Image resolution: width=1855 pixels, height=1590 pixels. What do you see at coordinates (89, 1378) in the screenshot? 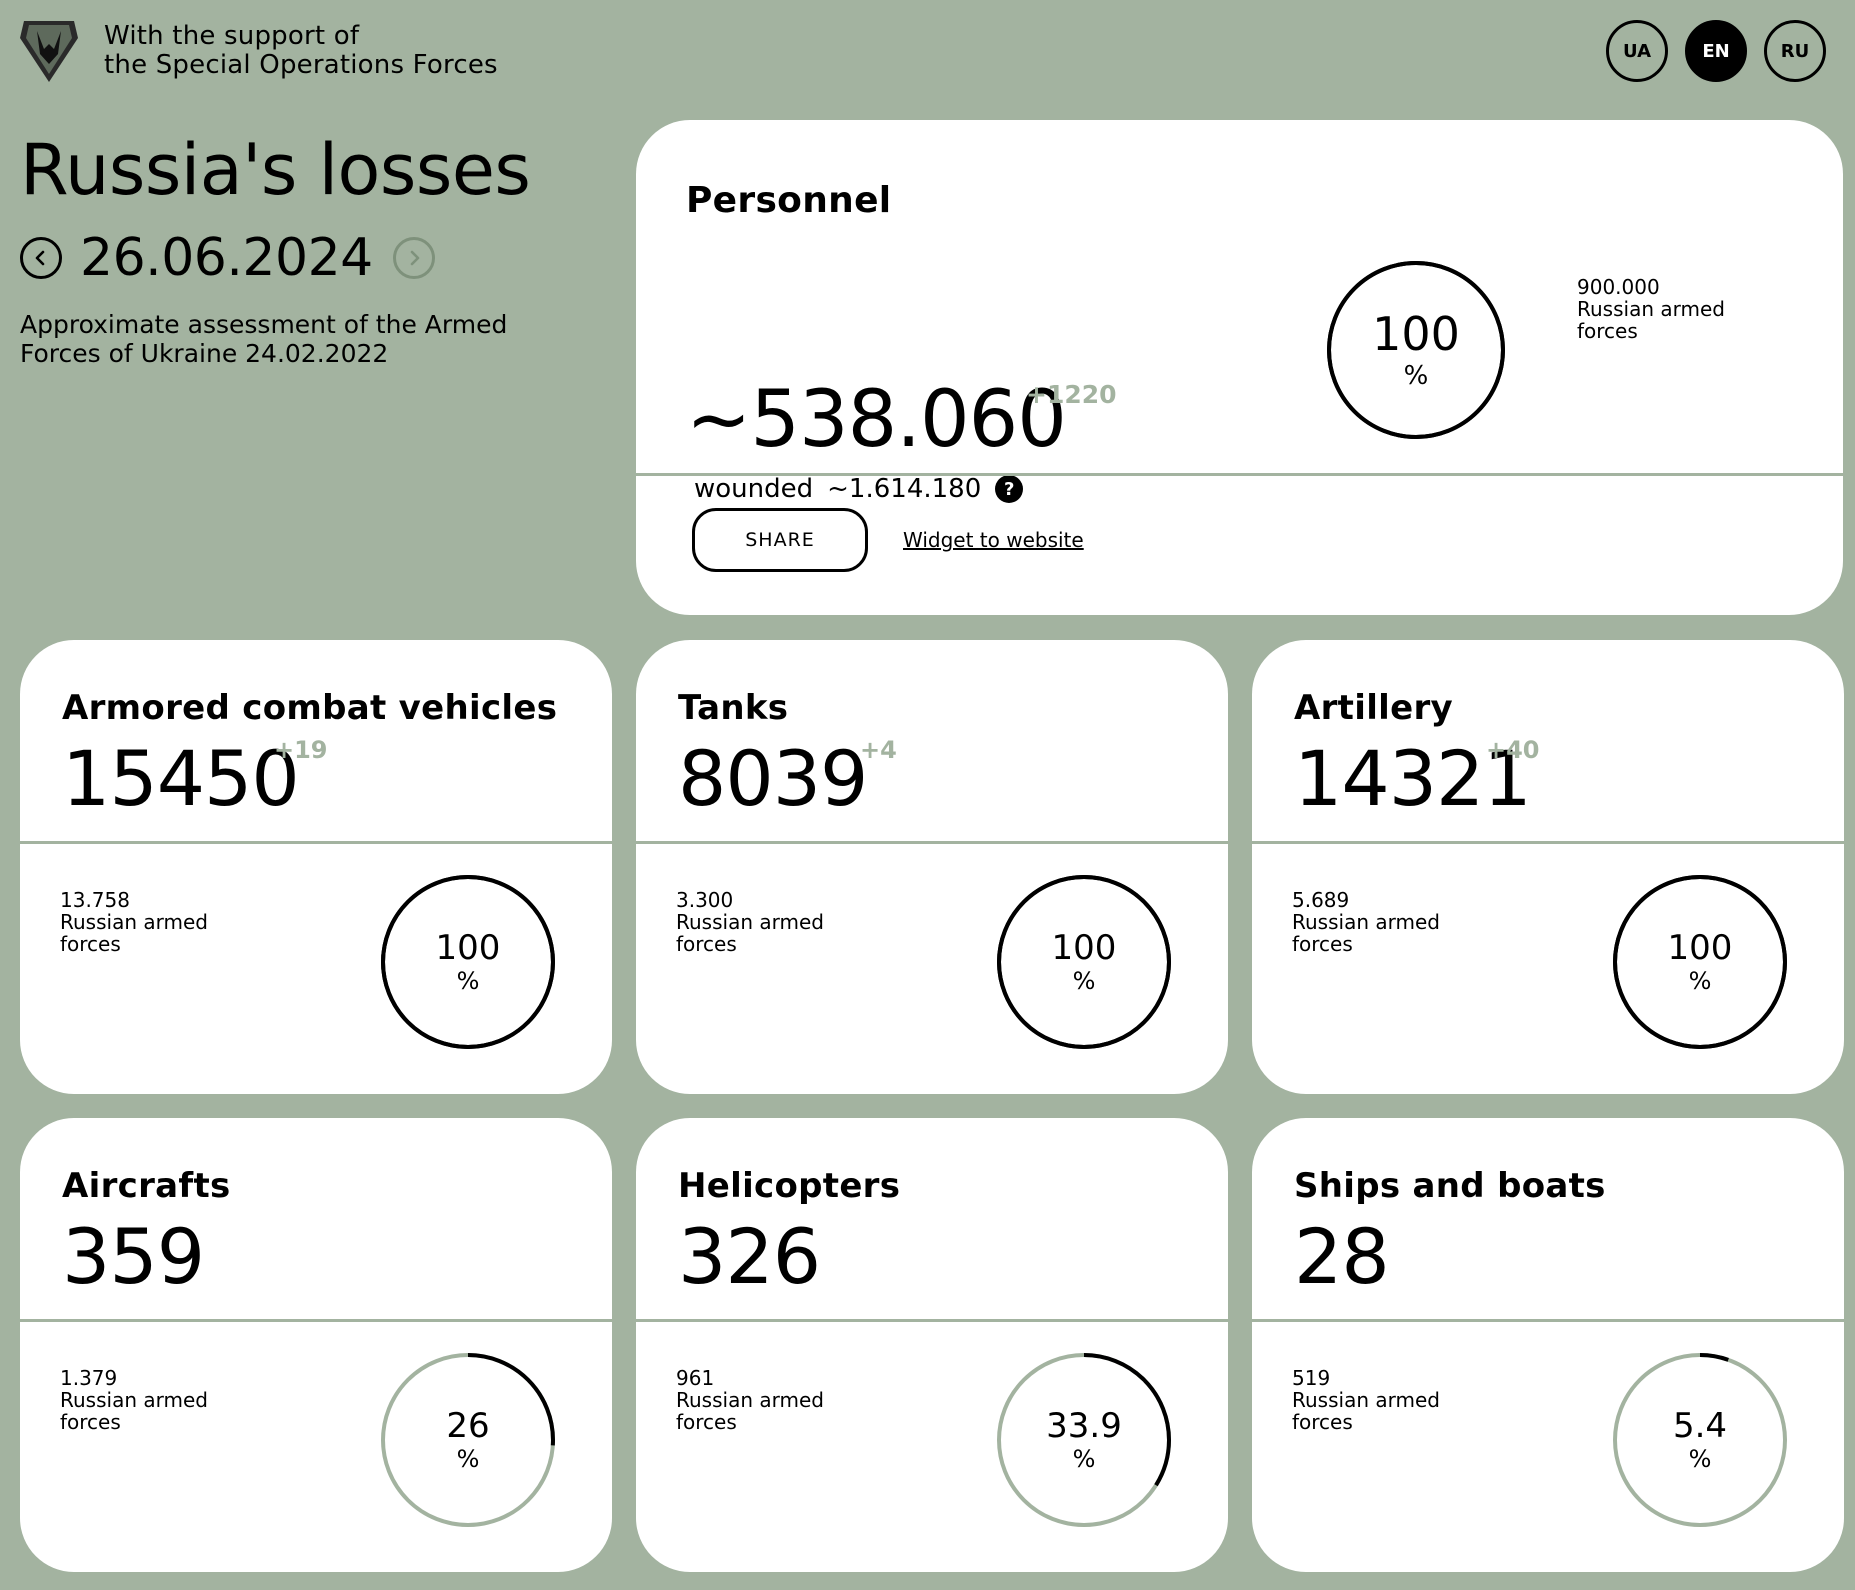
I see `estimate-value: 1.379` at bounding box center [89, 1378].